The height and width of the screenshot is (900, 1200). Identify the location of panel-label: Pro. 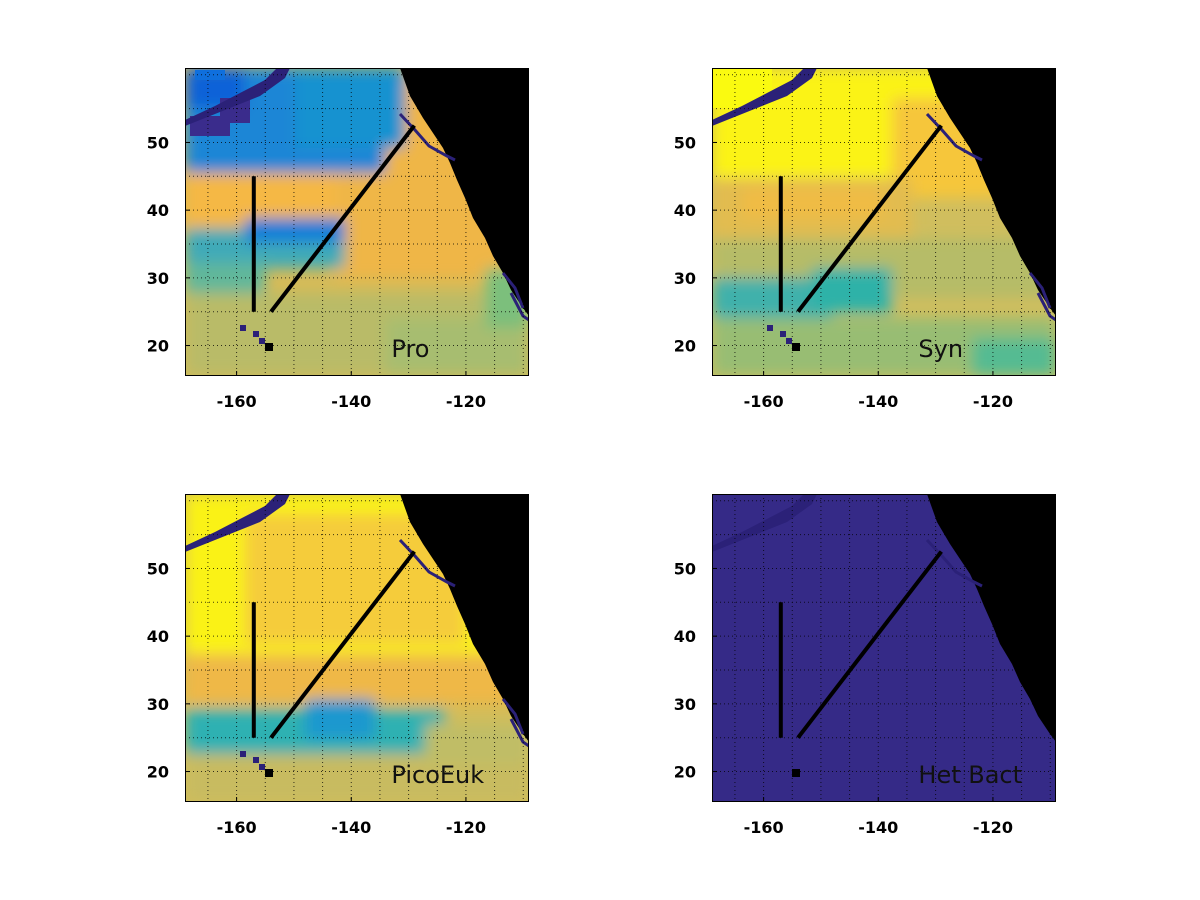
(410, 349).